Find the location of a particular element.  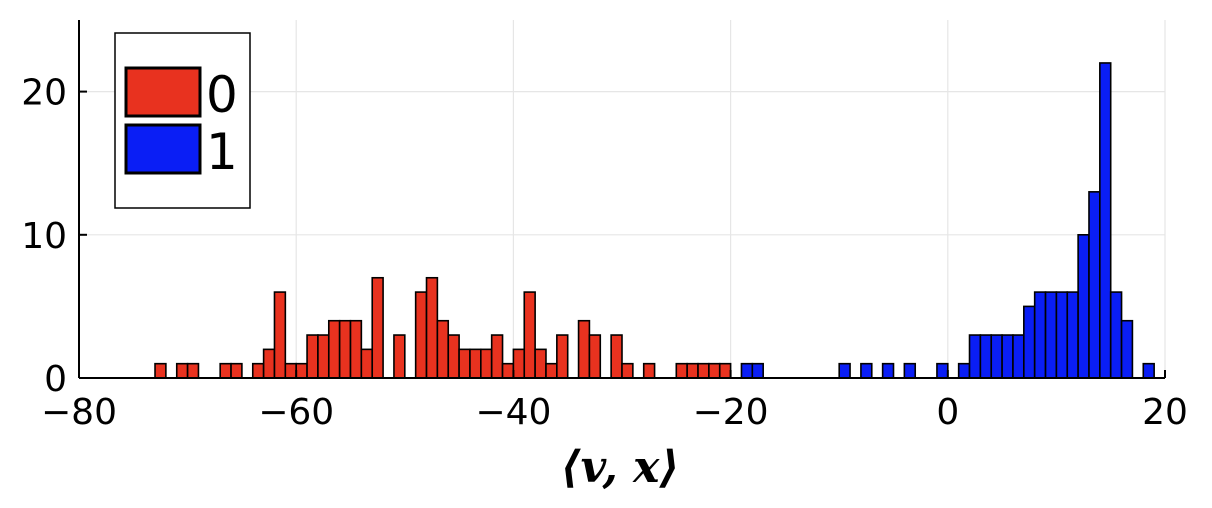

legend-label-1: 1 is located at coordinates (222, 152).